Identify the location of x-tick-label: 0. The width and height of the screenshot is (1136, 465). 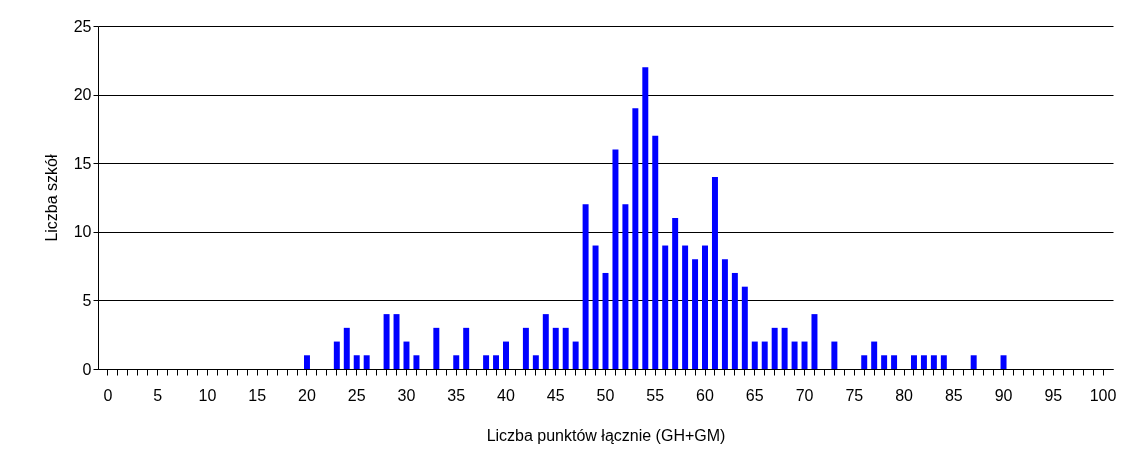
(108, 395).